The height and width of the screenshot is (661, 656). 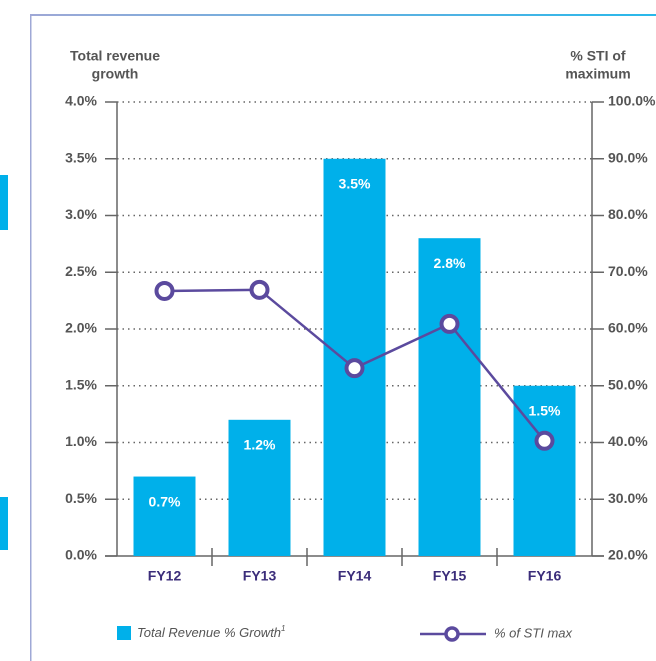 What do you see at coordinates (597, 74) in the screenshot?
I see `y2-axis-title: maximum` at bounding box center [597, 74].